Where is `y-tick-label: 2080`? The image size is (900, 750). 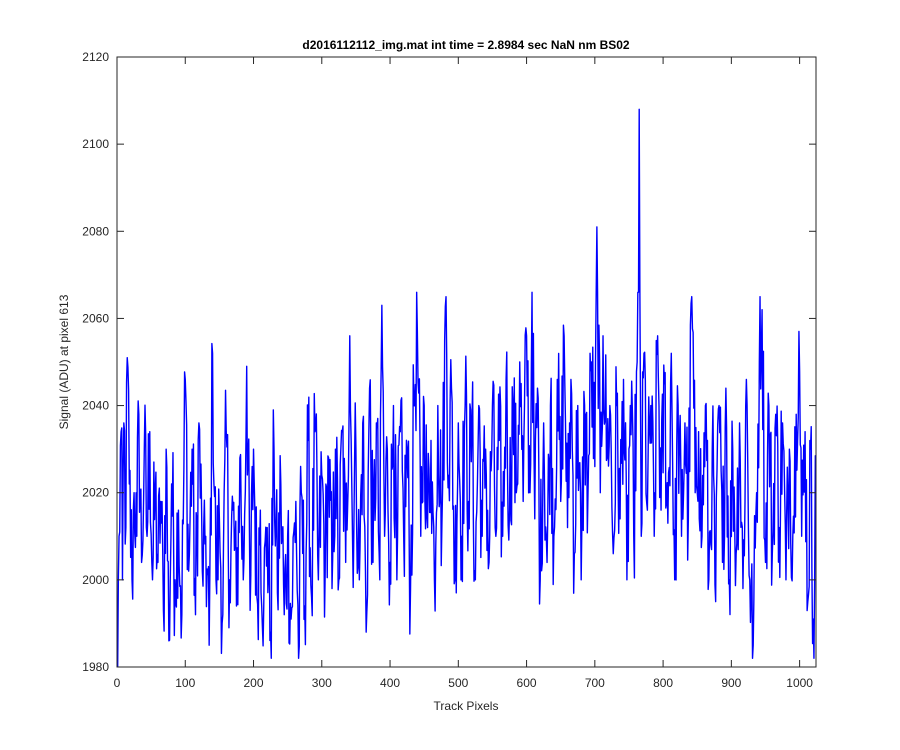 y-tick-label: 2080 is located at coordinates (95, 231).